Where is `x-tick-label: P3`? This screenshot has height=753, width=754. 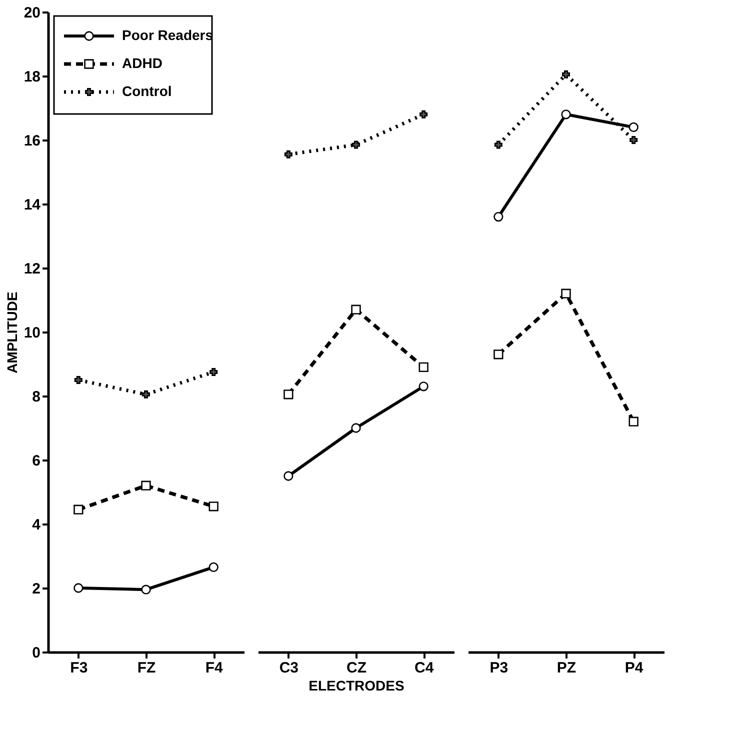 x-tick-label: P3 is located at coordinates (499, 668).